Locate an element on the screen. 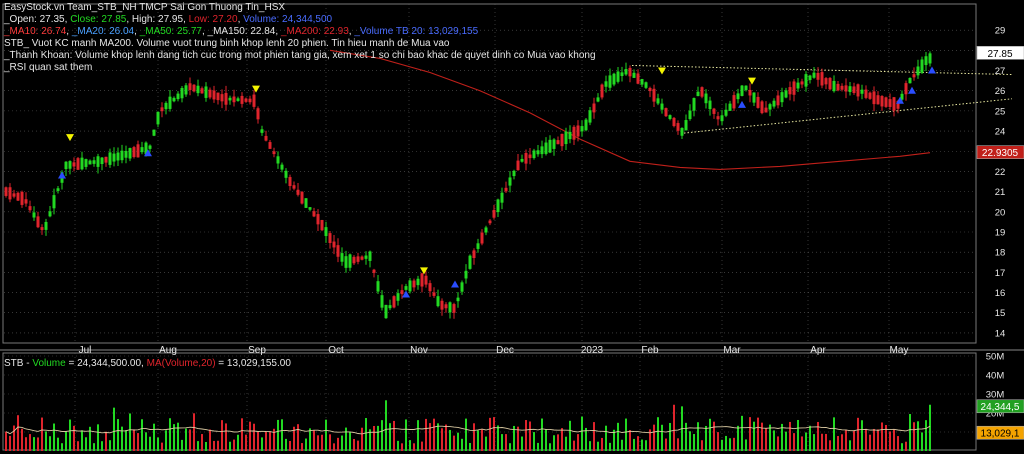  volume-tick-label: 50M is located at coordinates (995, 357).